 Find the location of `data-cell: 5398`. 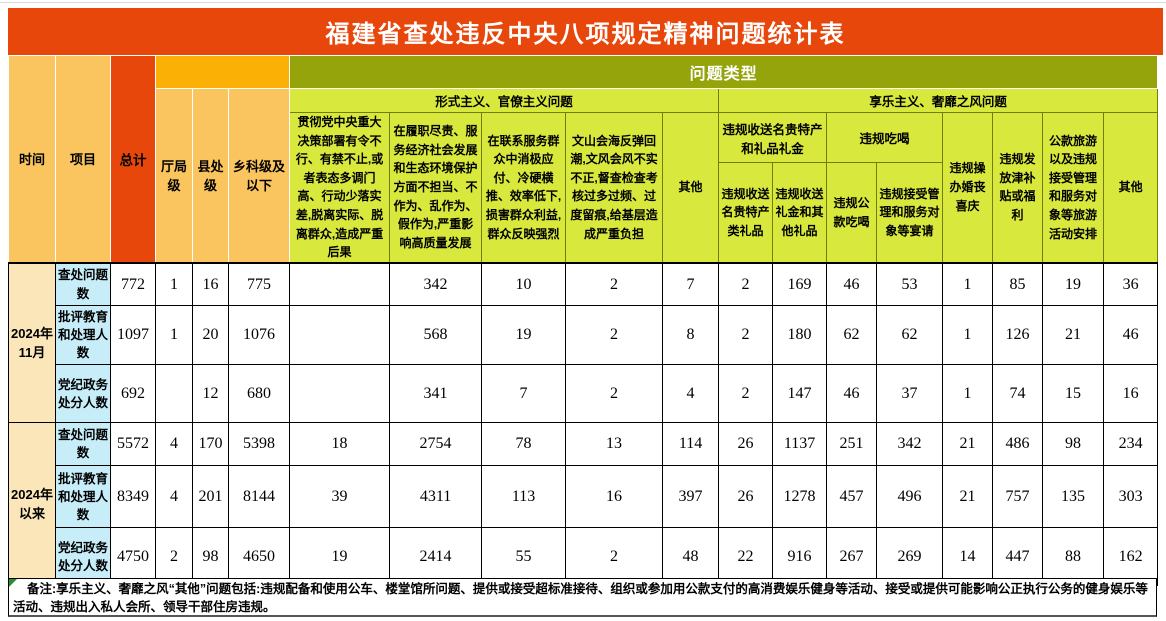

data-cell: 5398 is located at coordinates (259, 444).